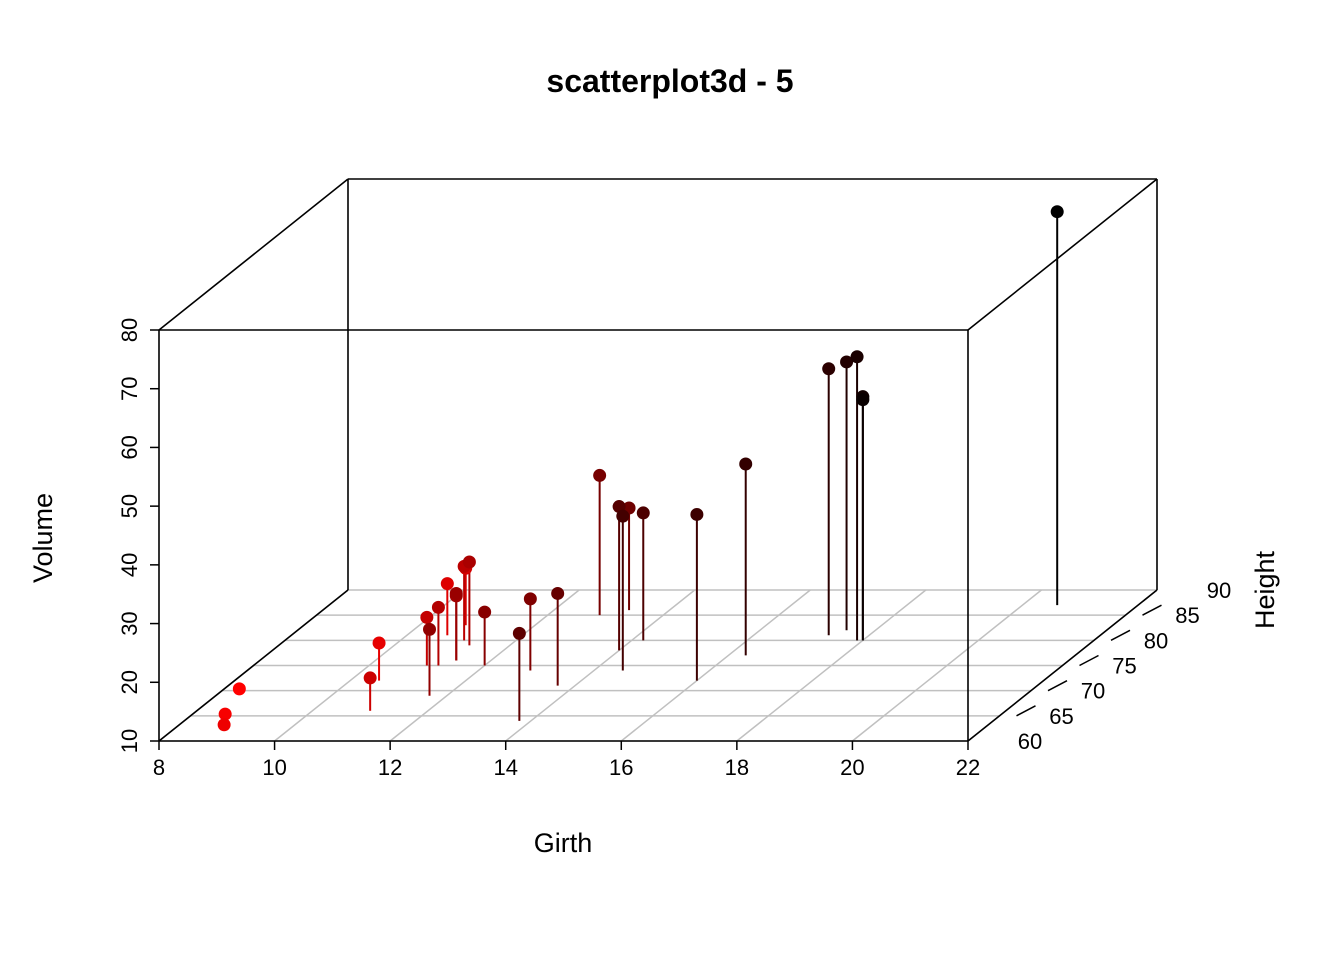 The height and width of the screenshot is (960, 1344). I want to click on z-tick-label: 10, so click(129, 741).